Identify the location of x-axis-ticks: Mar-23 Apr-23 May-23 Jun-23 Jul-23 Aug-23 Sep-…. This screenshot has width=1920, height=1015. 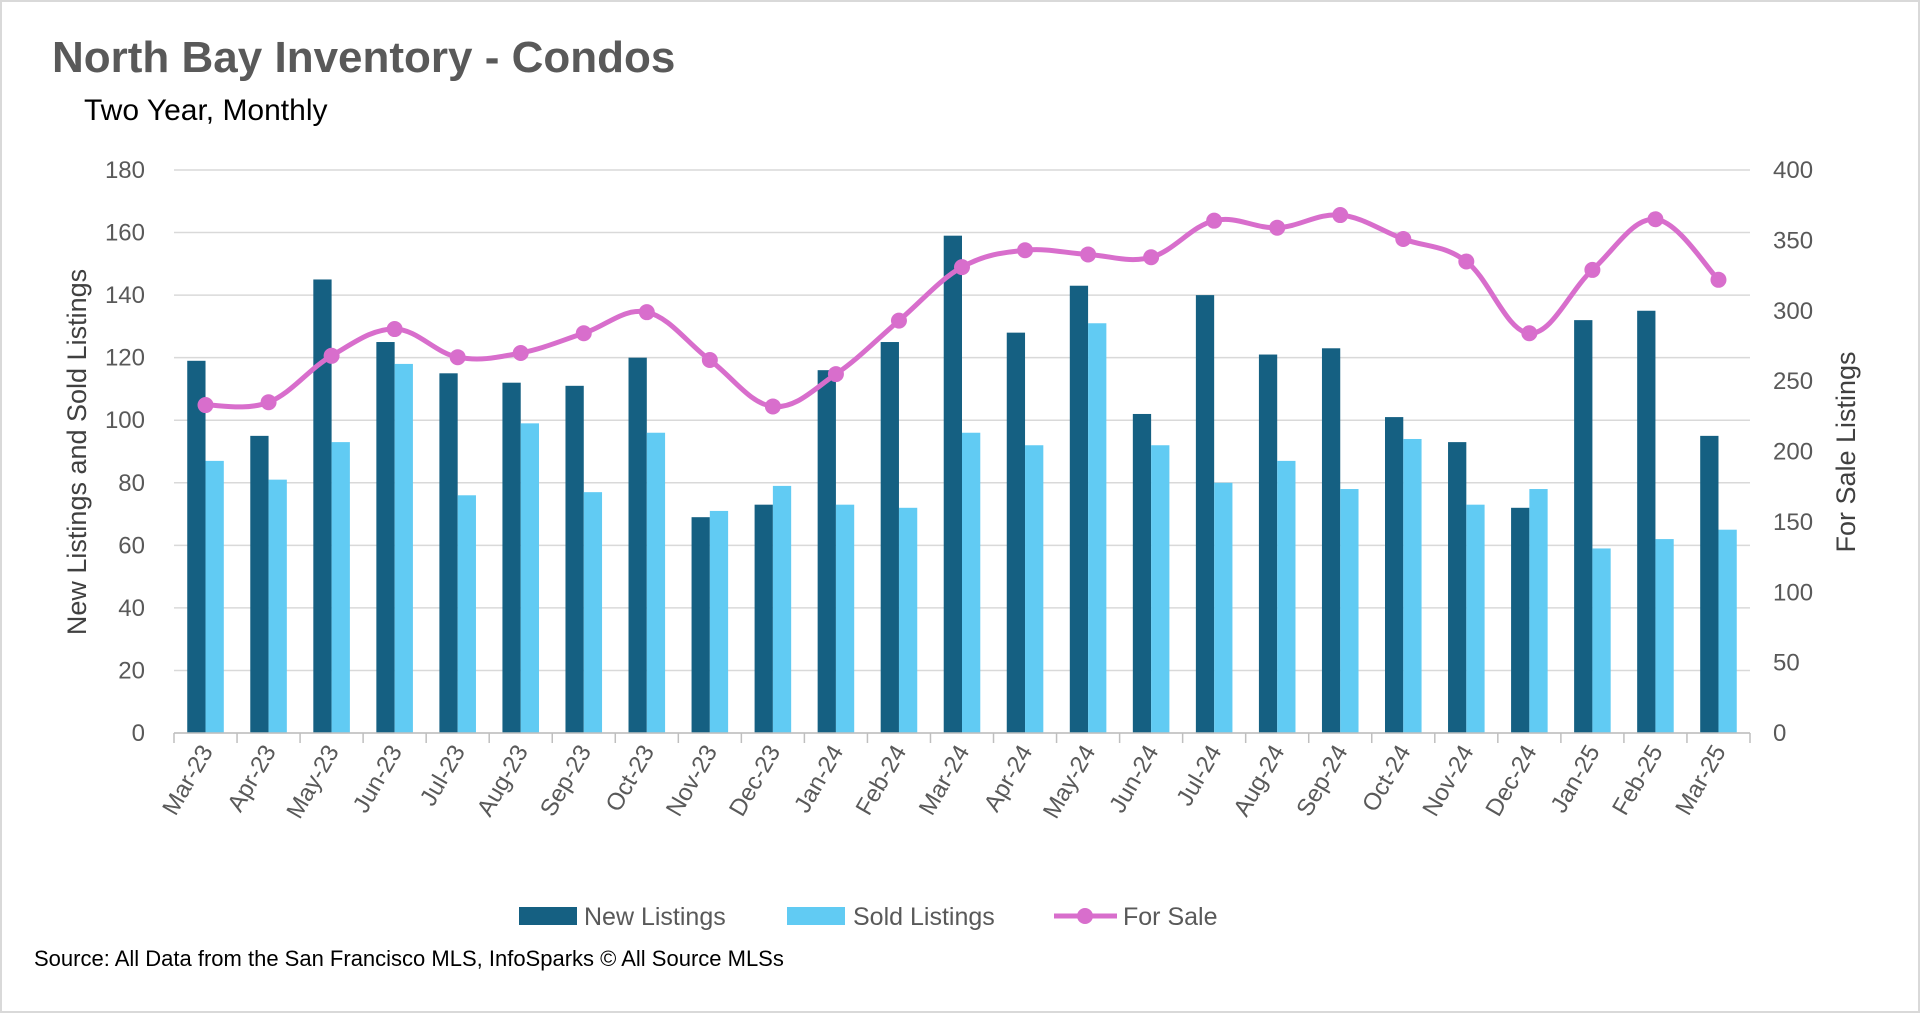
(954, 778).